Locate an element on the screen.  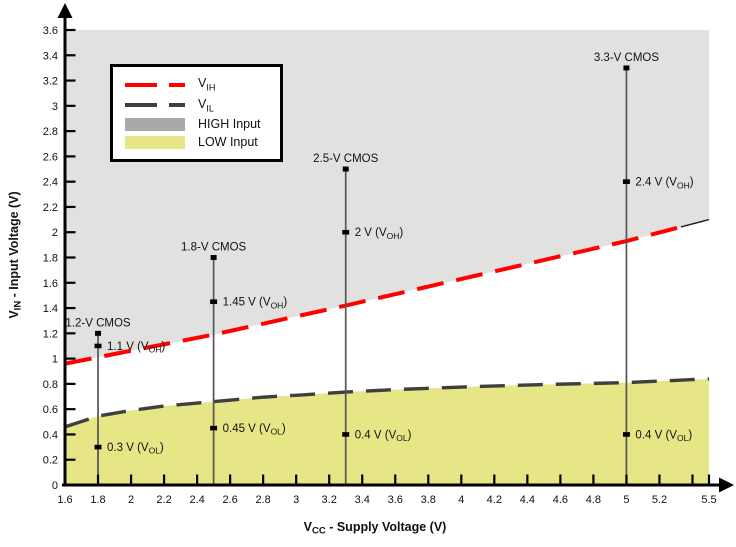
legend-label-low-input: LOW Input is located at coordinates (228, 142).